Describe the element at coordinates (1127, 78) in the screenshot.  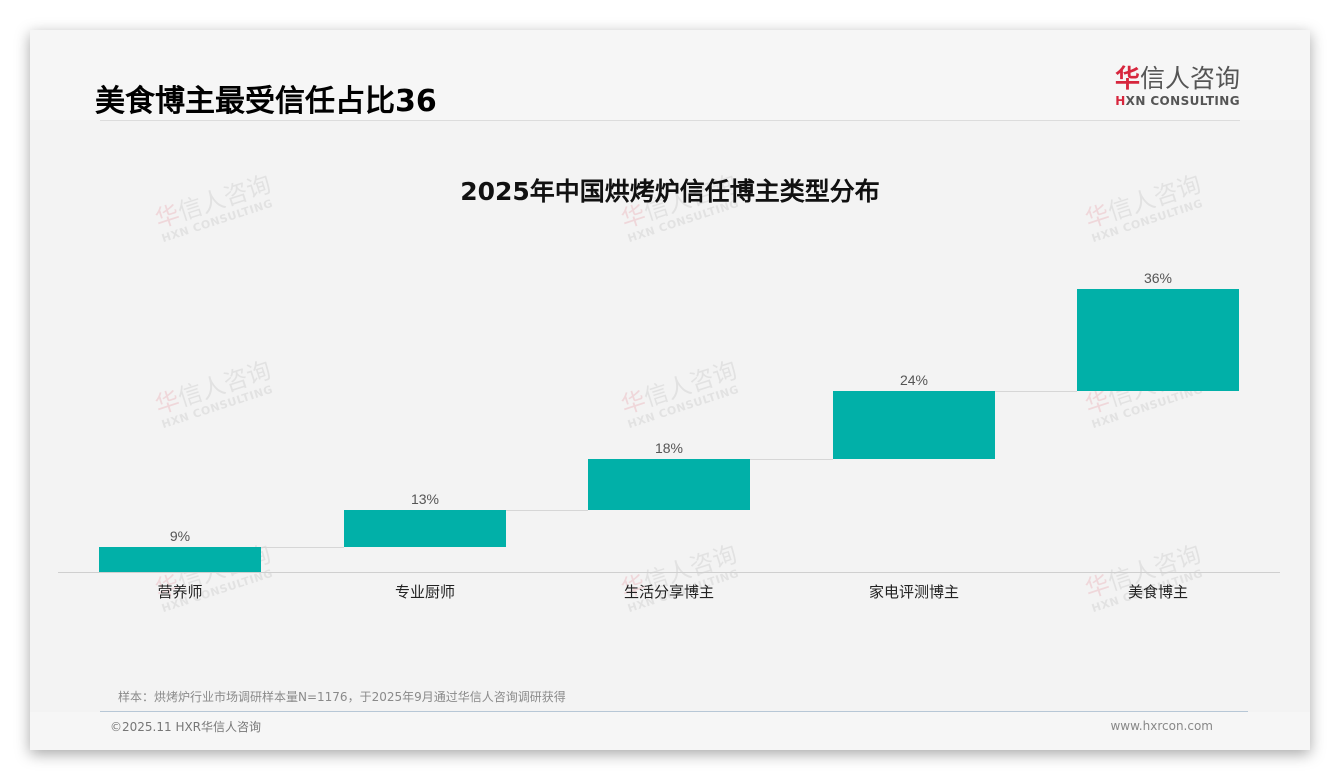
I see `logo-cn-first: 华` at that location.